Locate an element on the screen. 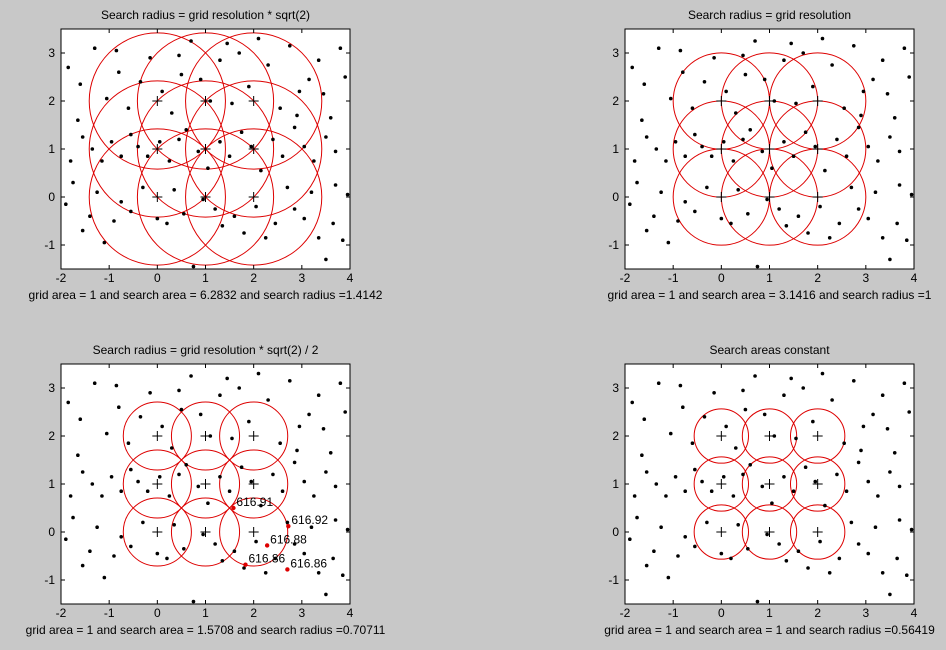 This screenshot has height=650, width=946. annotated-point is located at coordinates (233, 508).